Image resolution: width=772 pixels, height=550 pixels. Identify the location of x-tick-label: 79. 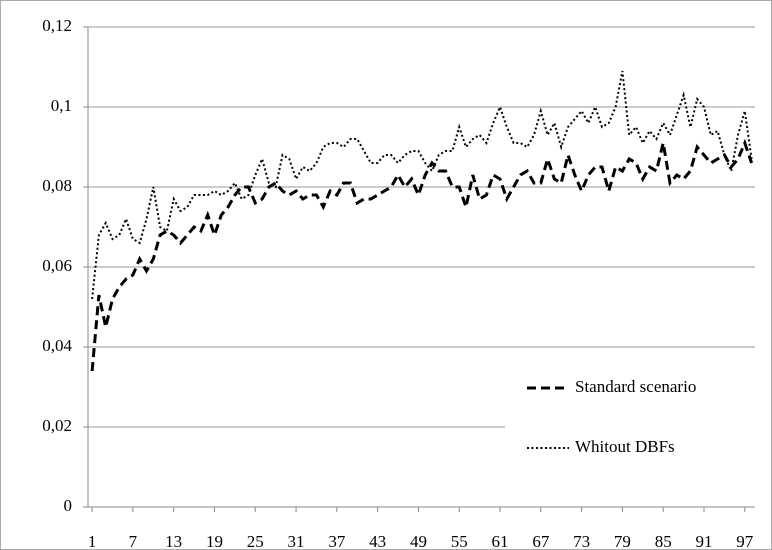
(622, 541).